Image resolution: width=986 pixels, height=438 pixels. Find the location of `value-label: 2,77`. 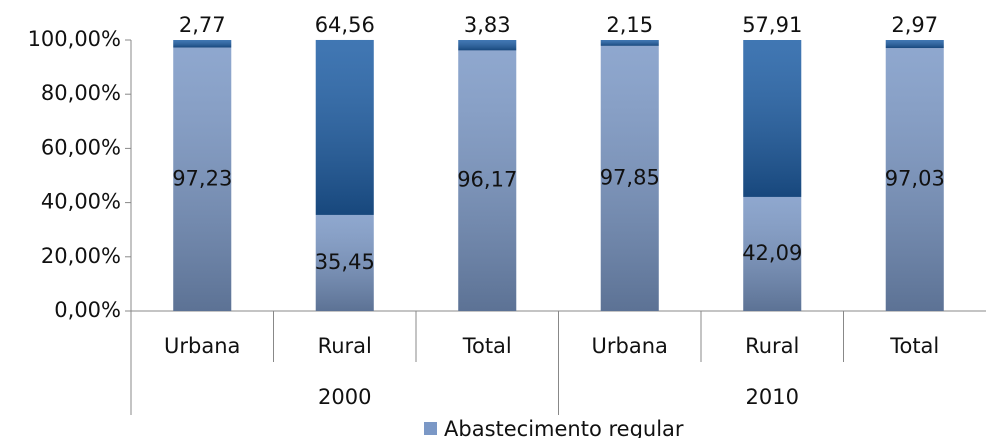

value-label: 2,77 is located at coordinates (202, 25).